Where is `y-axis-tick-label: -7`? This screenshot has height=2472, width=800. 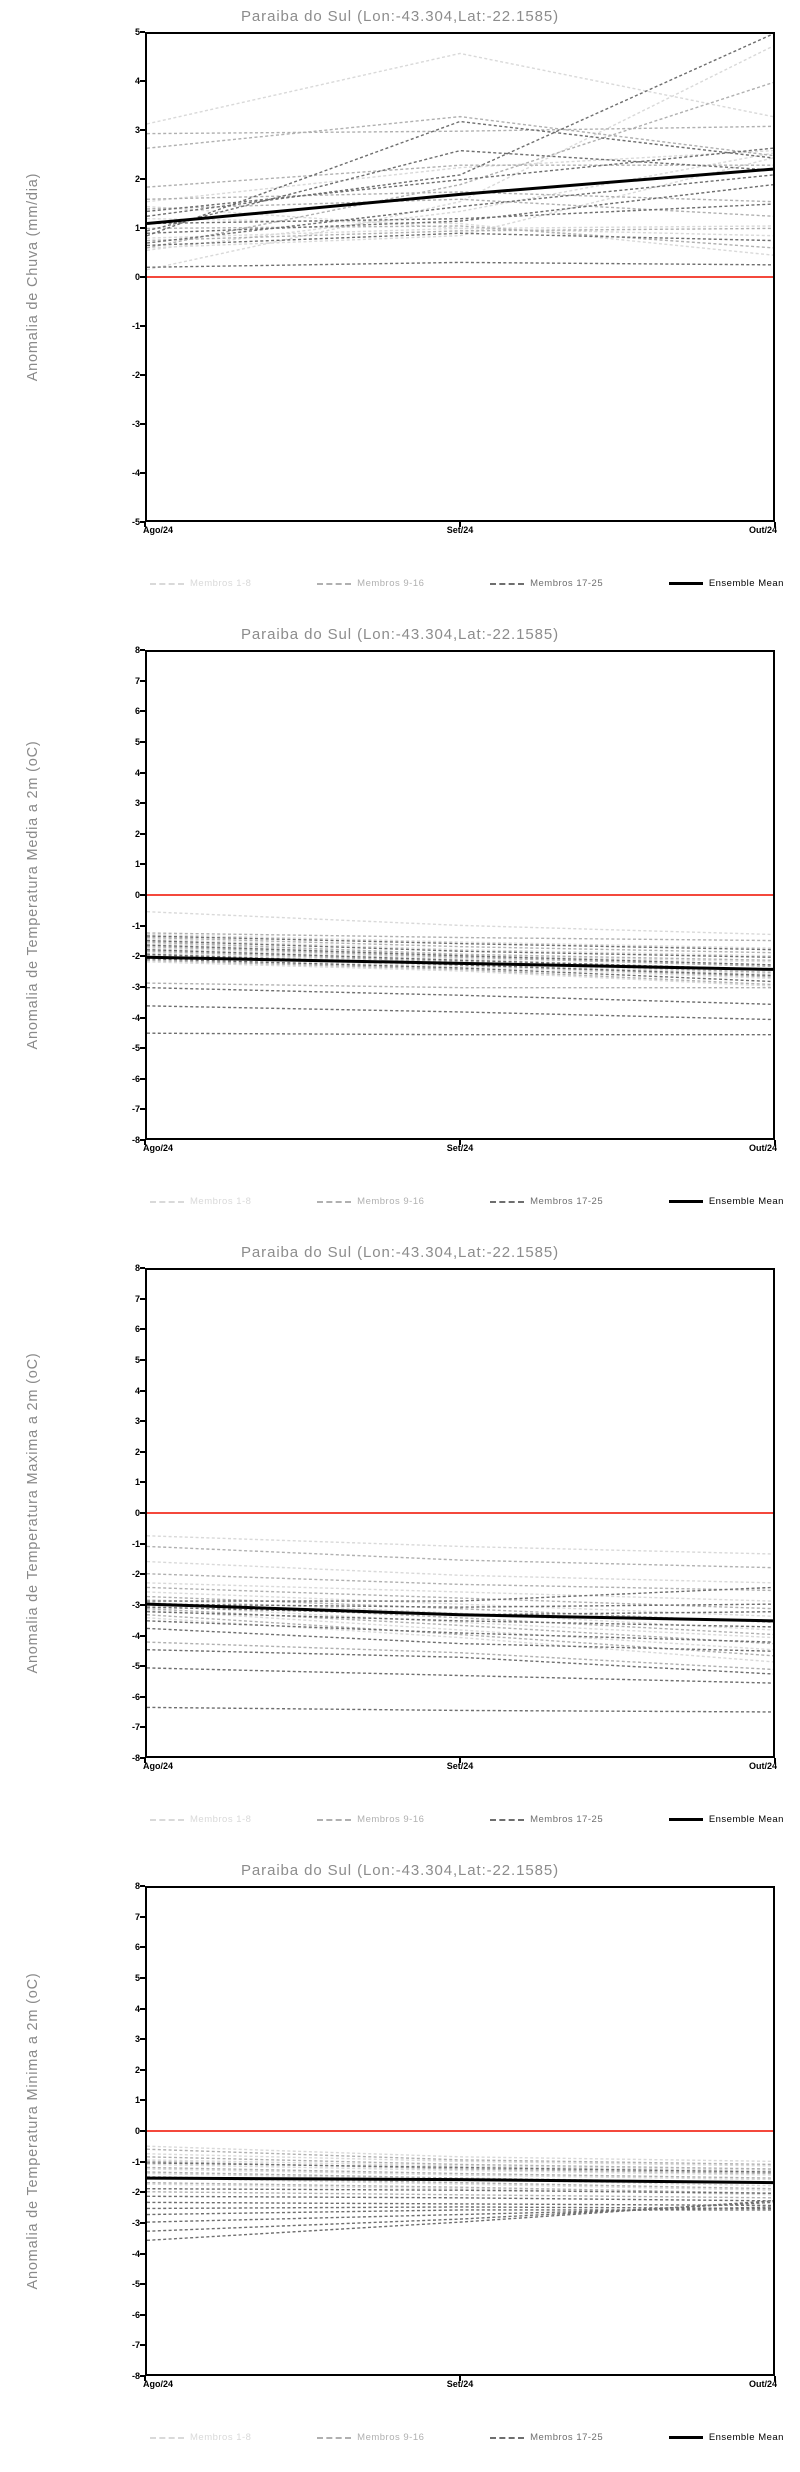
y-axis-tick-label: -7 is located at coordinates (135, 1109).